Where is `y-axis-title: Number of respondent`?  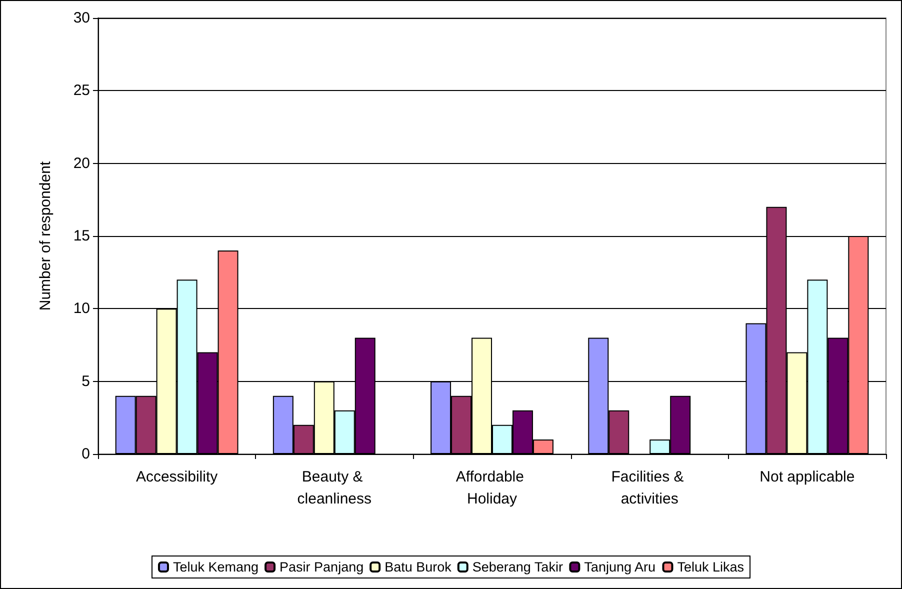
y-axis-title: Number of respondent is located at coordinates (45, 235).